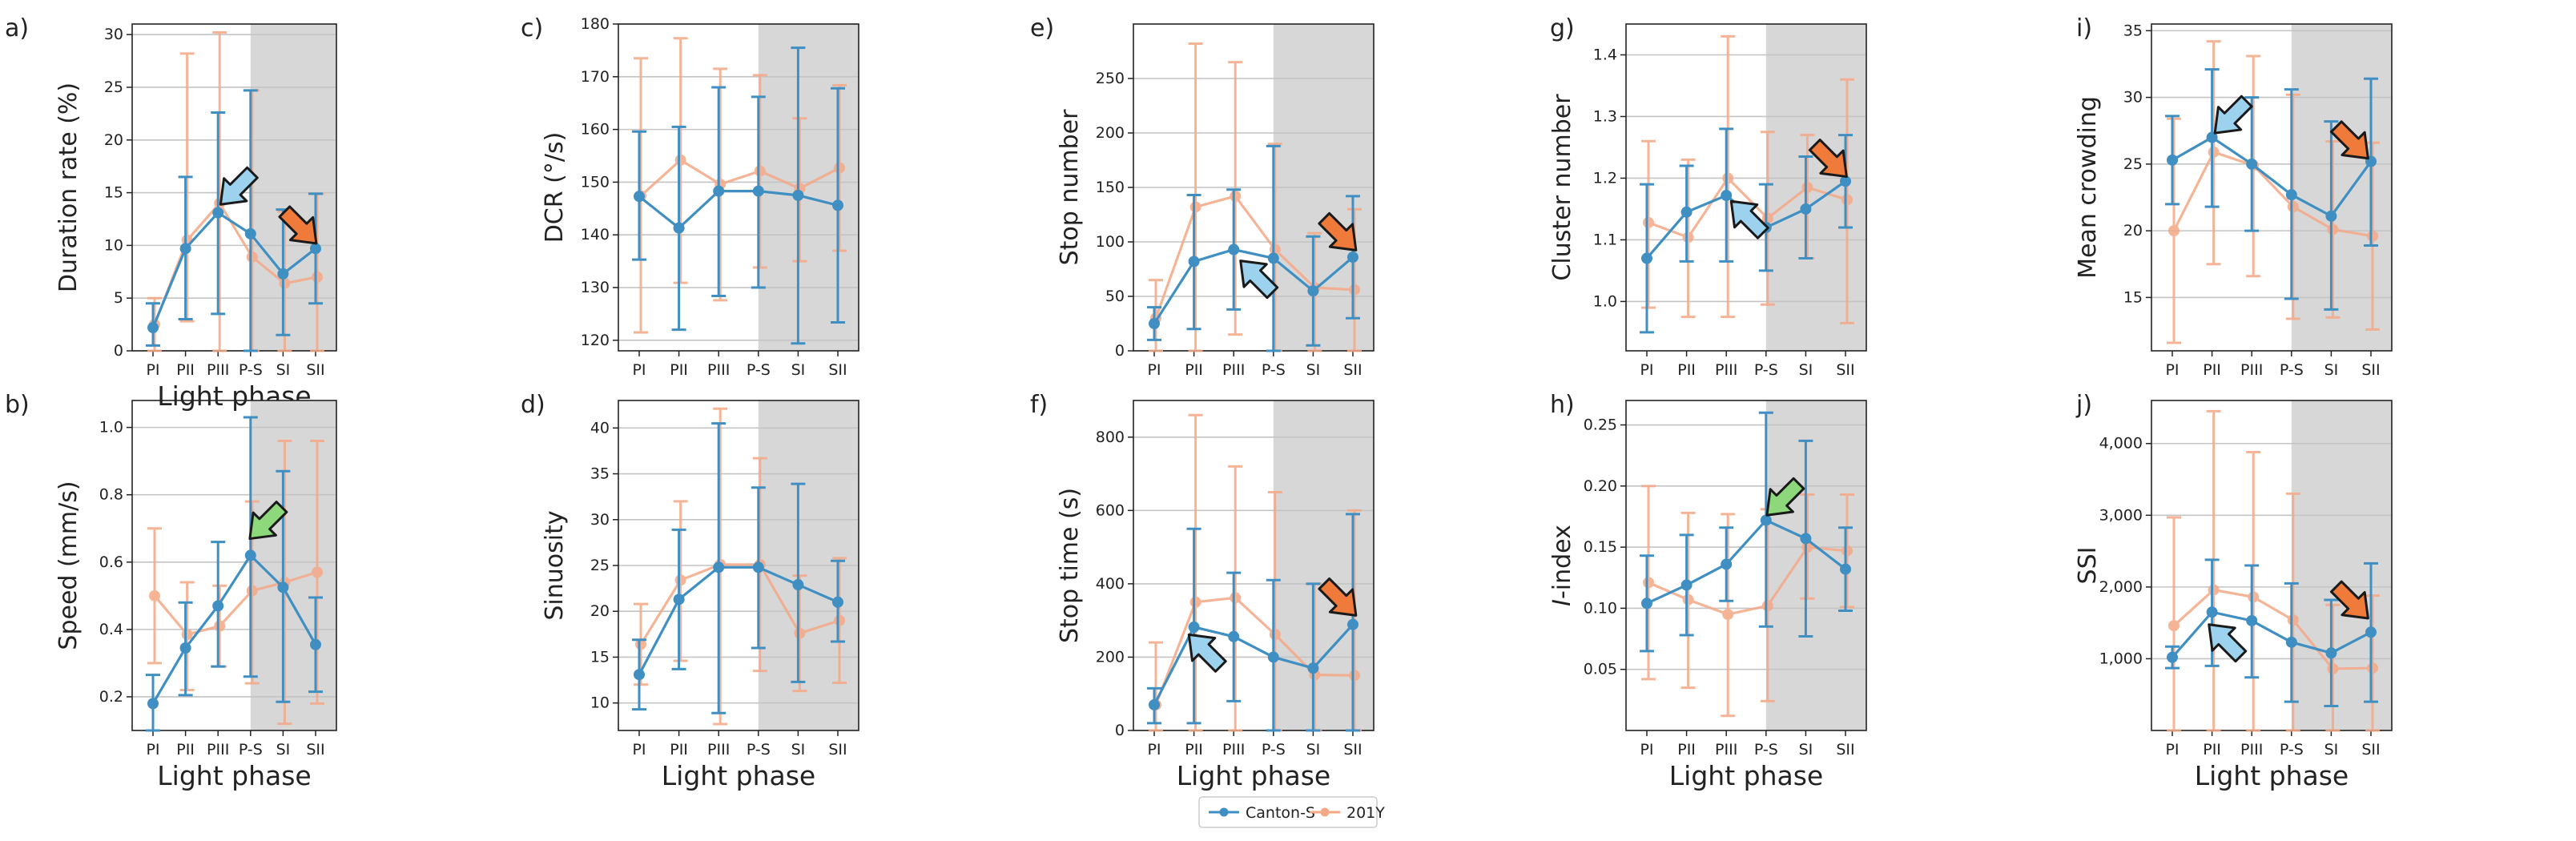 This screenshot has height=841, width=2576. Describe the element at coordinates (2331, 370) in the screenshot. I see `xtick-label-i-4: SI` at that location.